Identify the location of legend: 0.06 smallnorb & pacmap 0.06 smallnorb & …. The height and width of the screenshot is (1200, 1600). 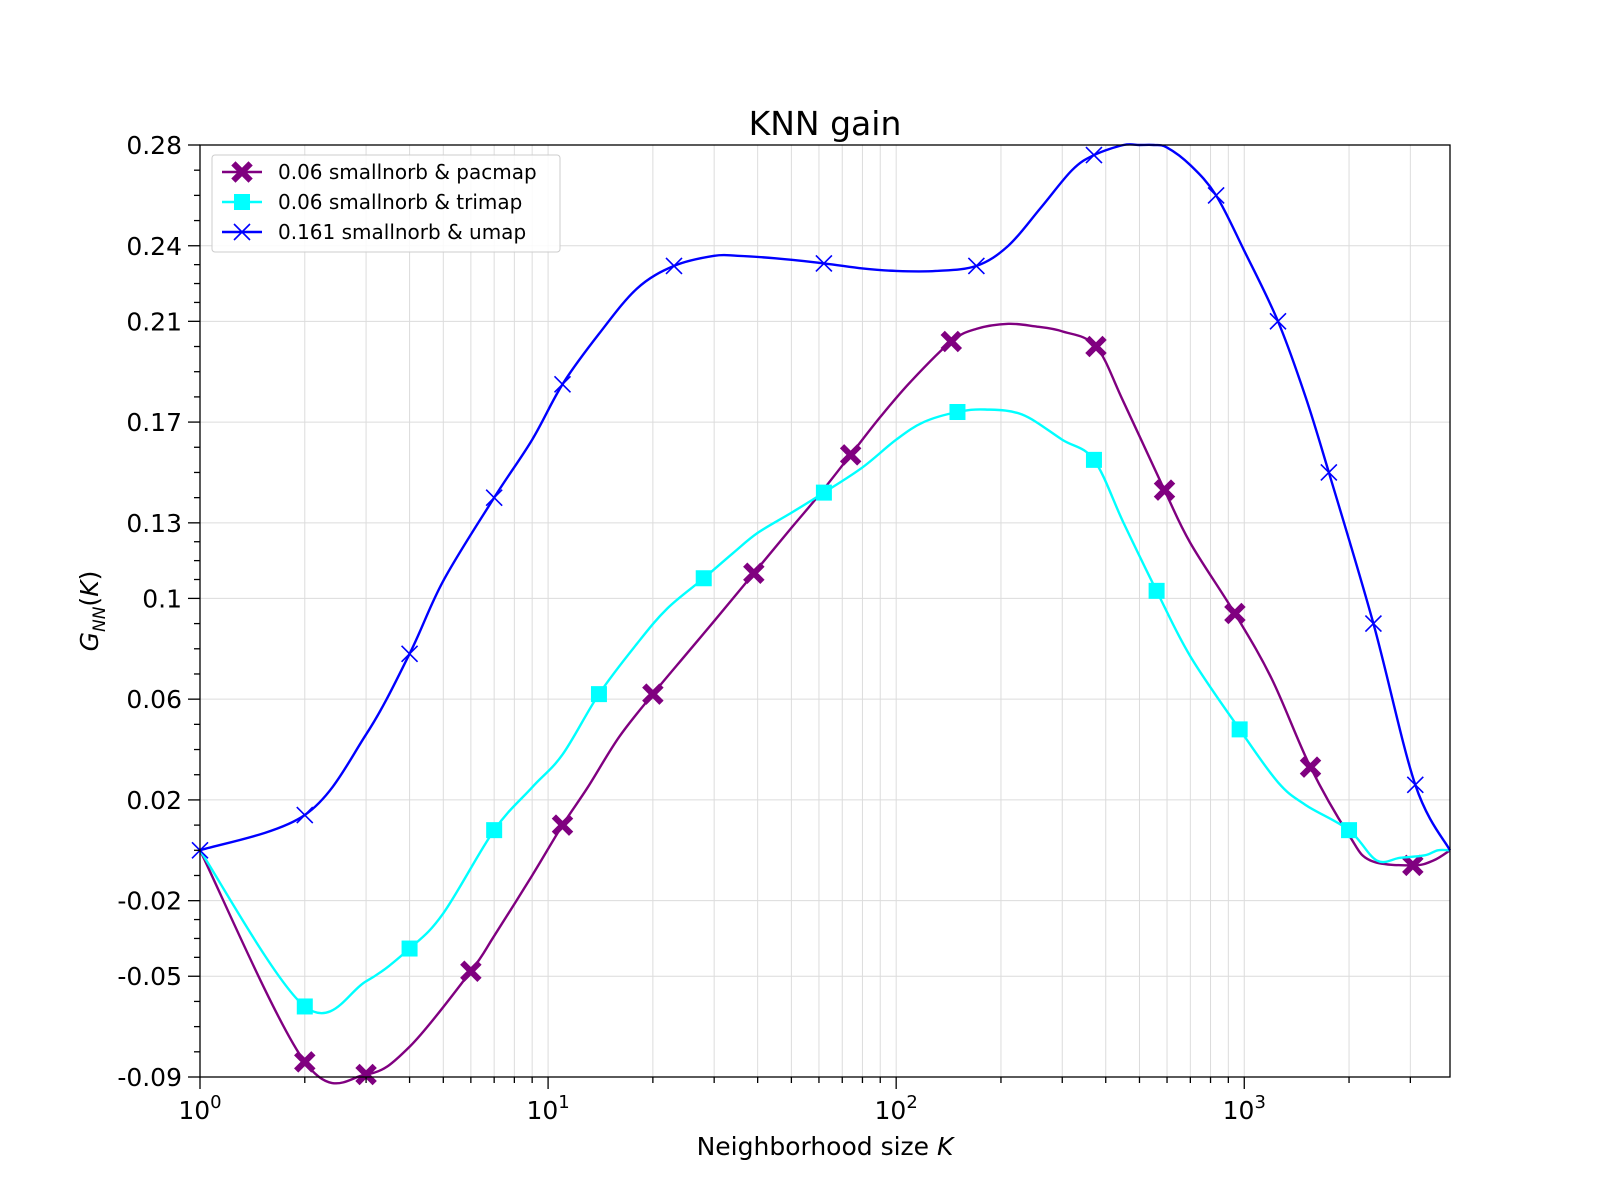
(386, 203).